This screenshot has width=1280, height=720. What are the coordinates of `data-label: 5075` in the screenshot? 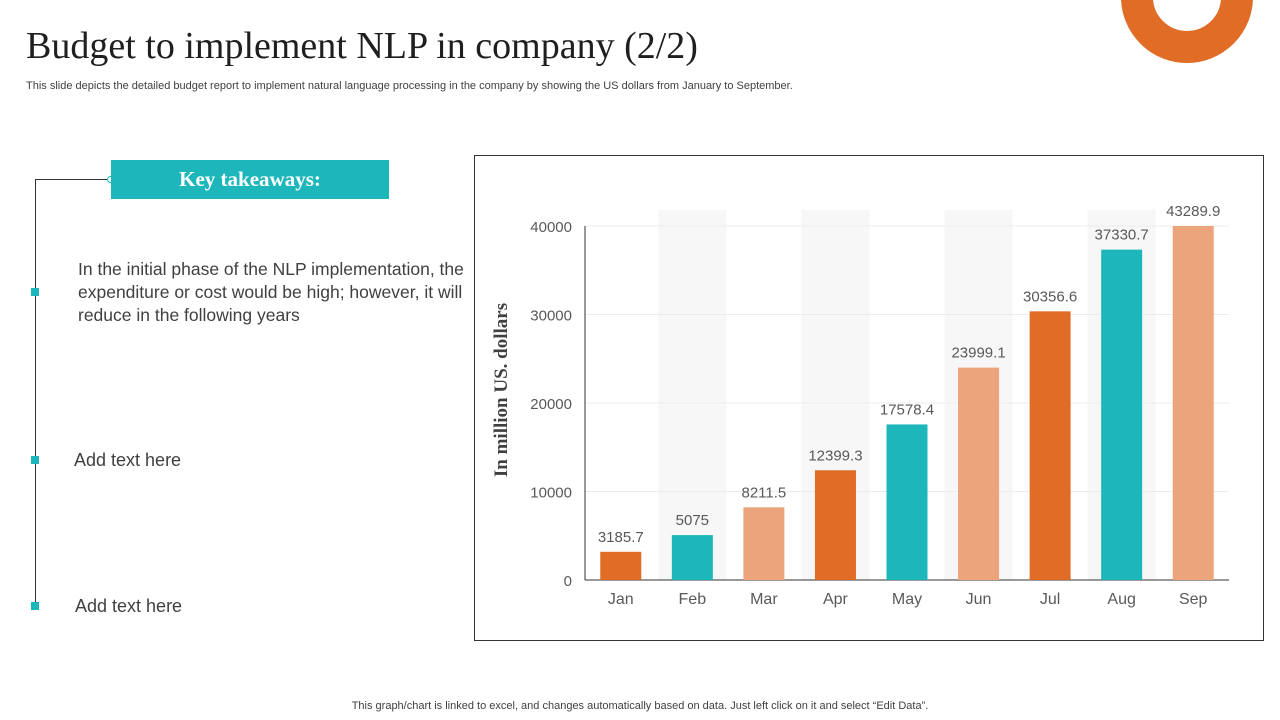 It's located at (692, 520).